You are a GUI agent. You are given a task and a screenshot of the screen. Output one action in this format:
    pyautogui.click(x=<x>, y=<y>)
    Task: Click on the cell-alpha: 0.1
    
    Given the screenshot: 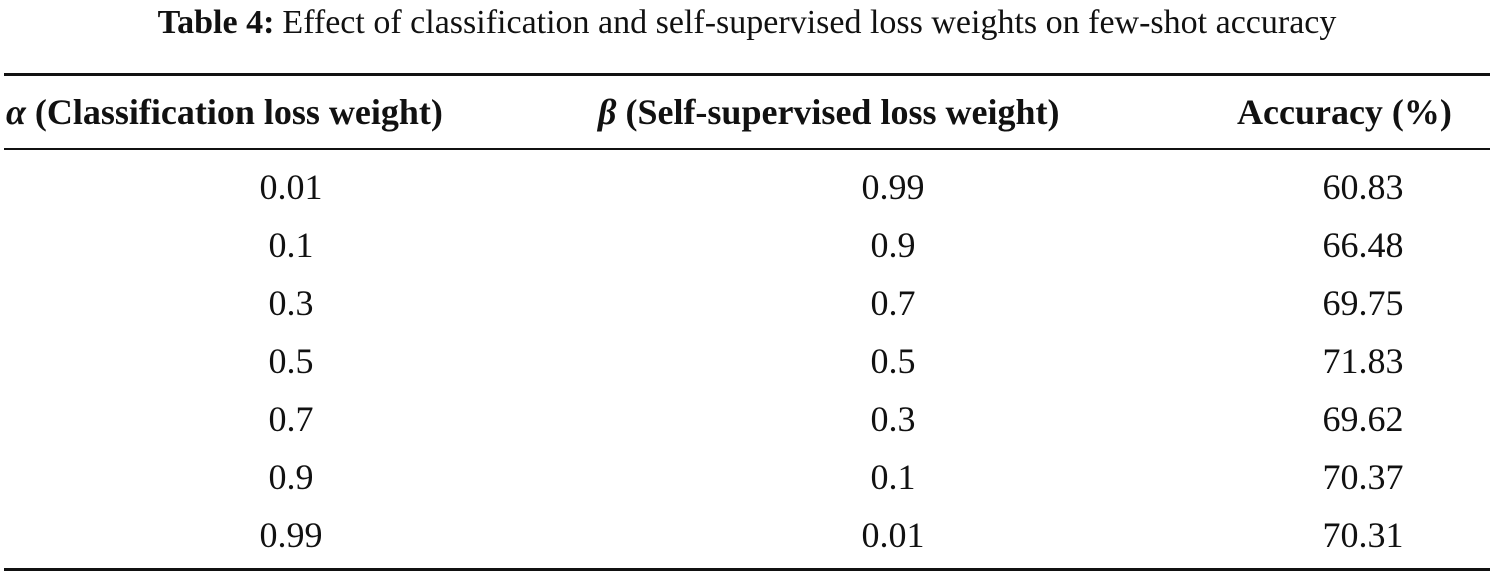 What is the action you would take?
    pyautogui.click(x=291, y=245)
    